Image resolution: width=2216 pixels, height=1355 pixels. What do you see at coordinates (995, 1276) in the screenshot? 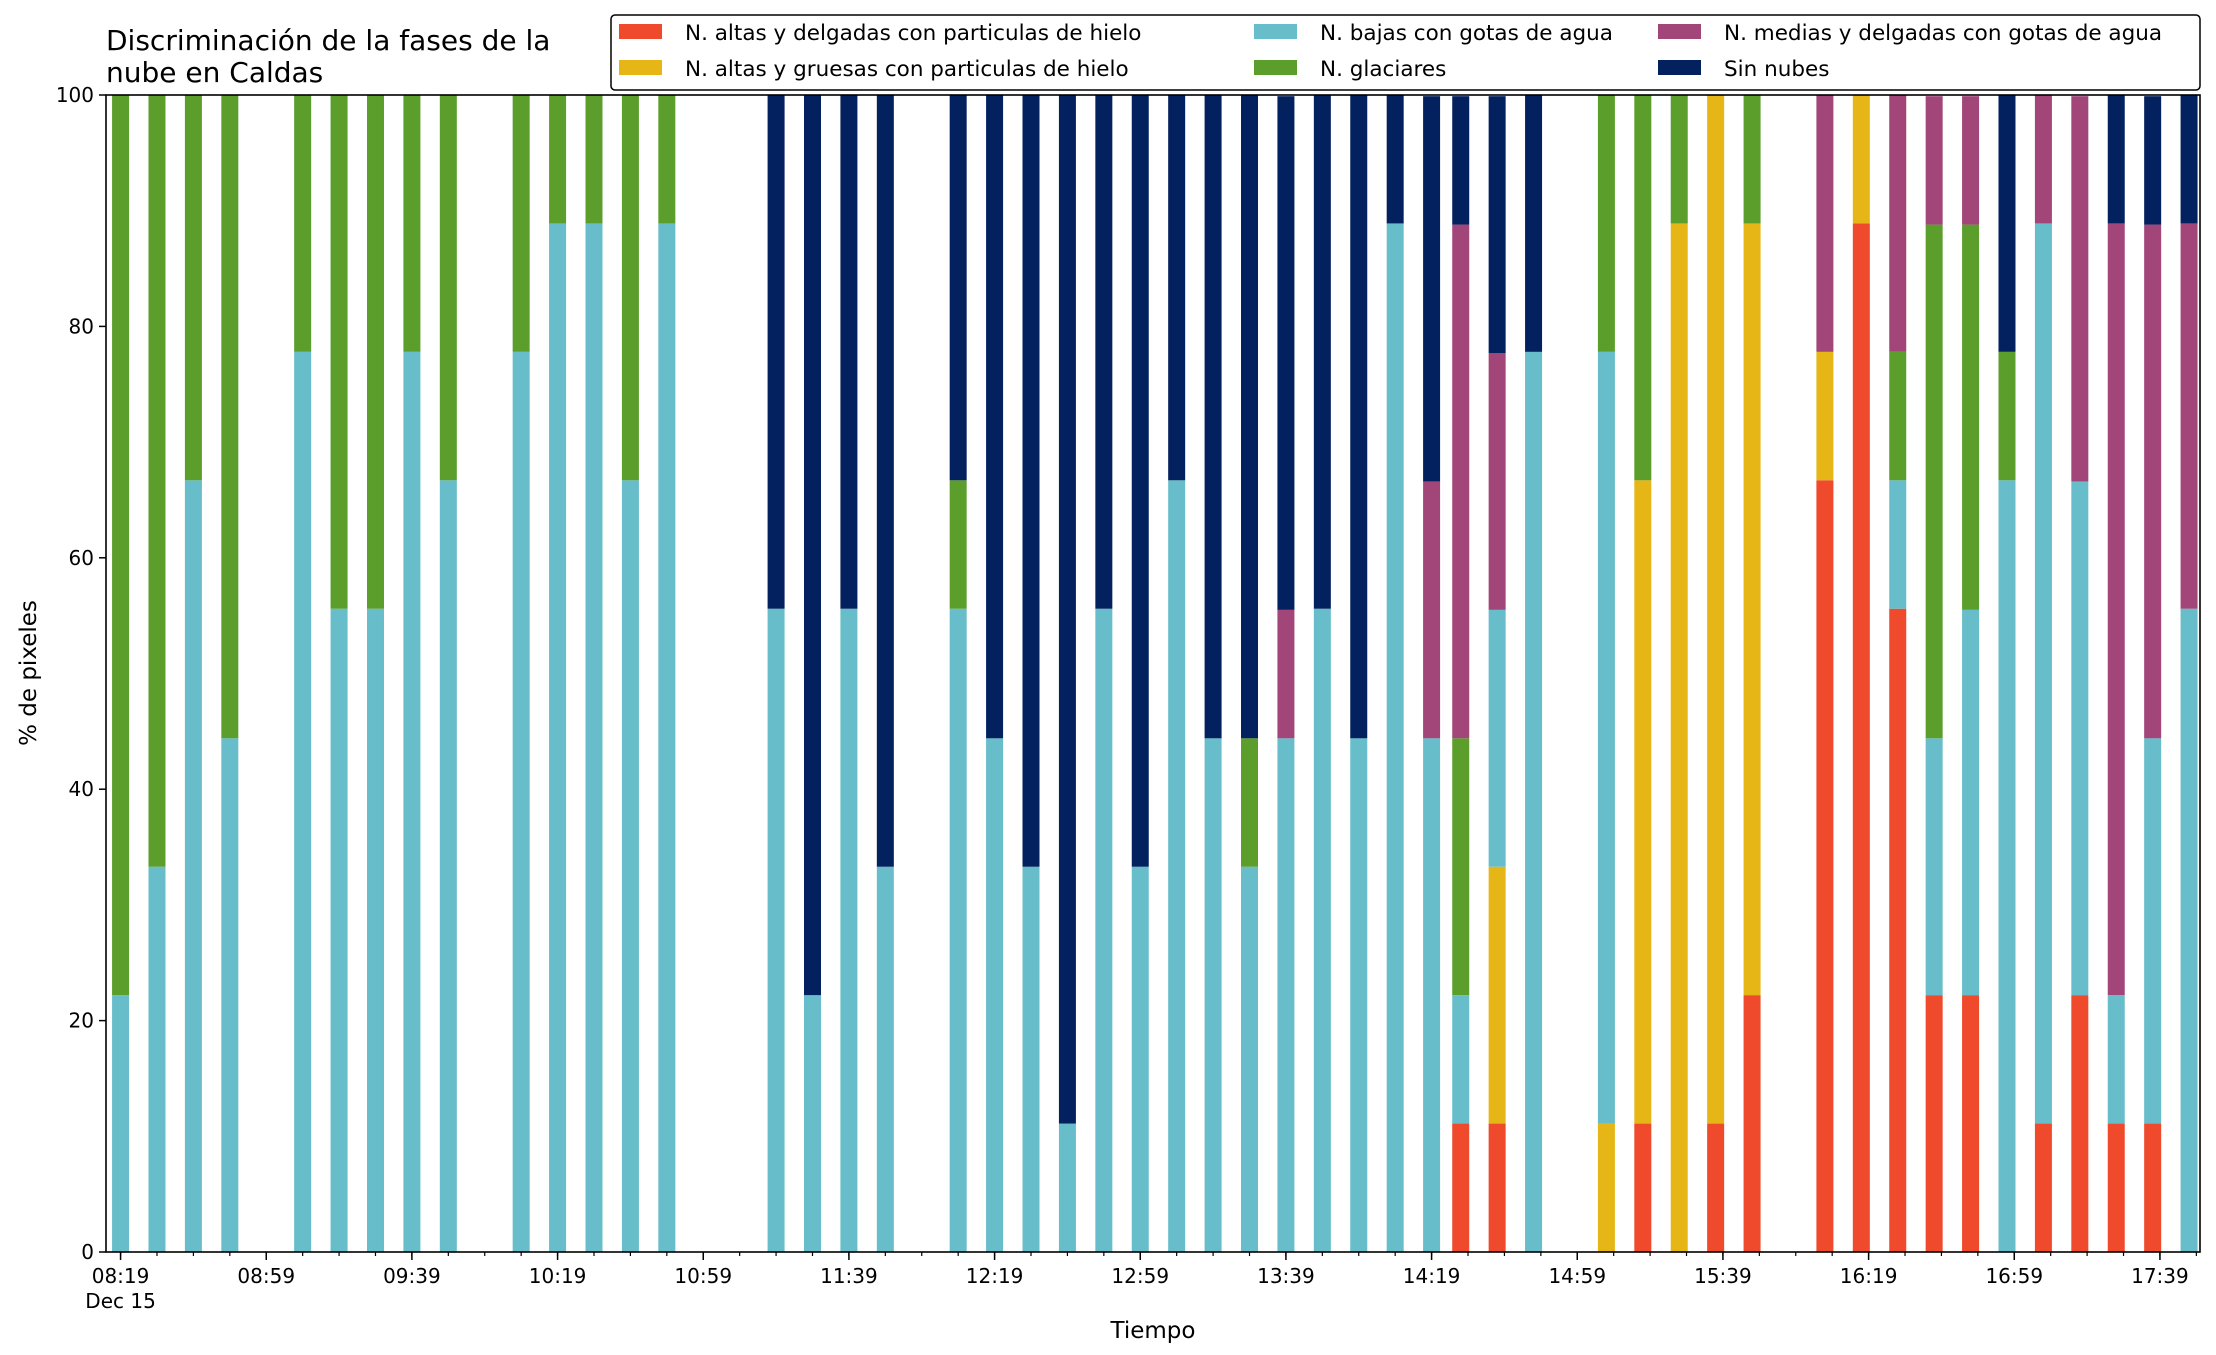
I see `x-tick-label: 12:19` at bounding box center [995, 1276].